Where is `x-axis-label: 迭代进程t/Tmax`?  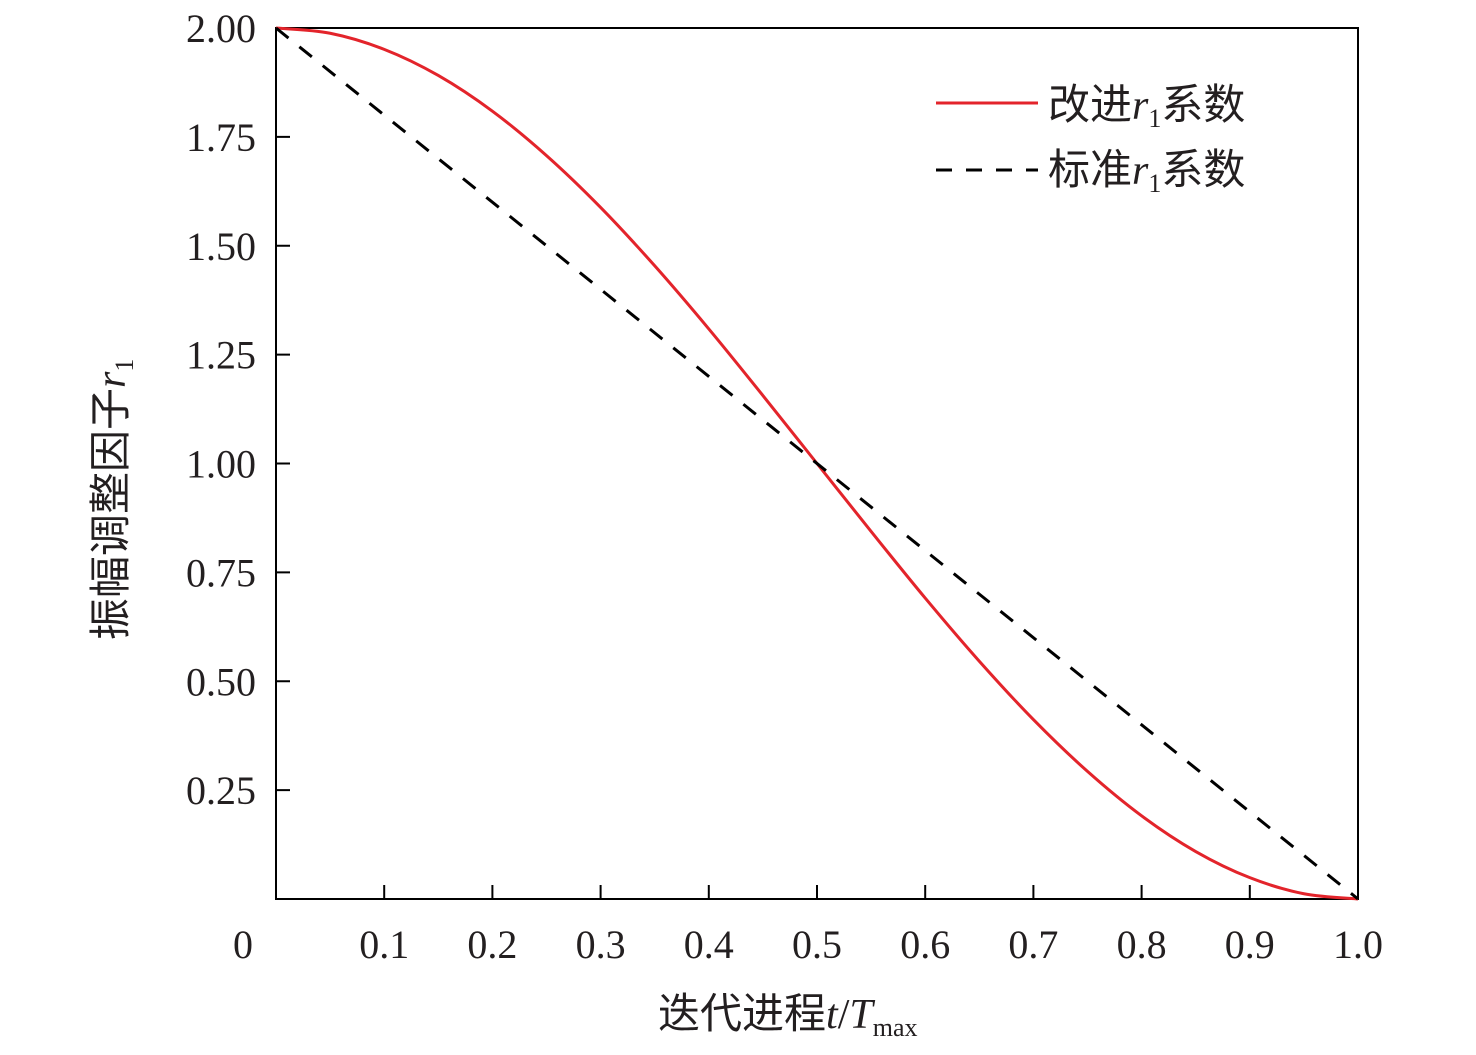
x-axis-label: 迭代进程t/Tmax is located at coordinates (787, 1017).